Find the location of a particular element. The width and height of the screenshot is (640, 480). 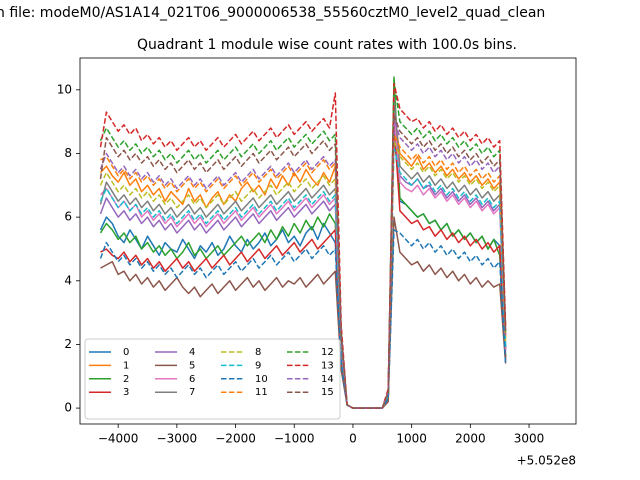

x-tick-label: 3000 is located at coordinates (529, 439).